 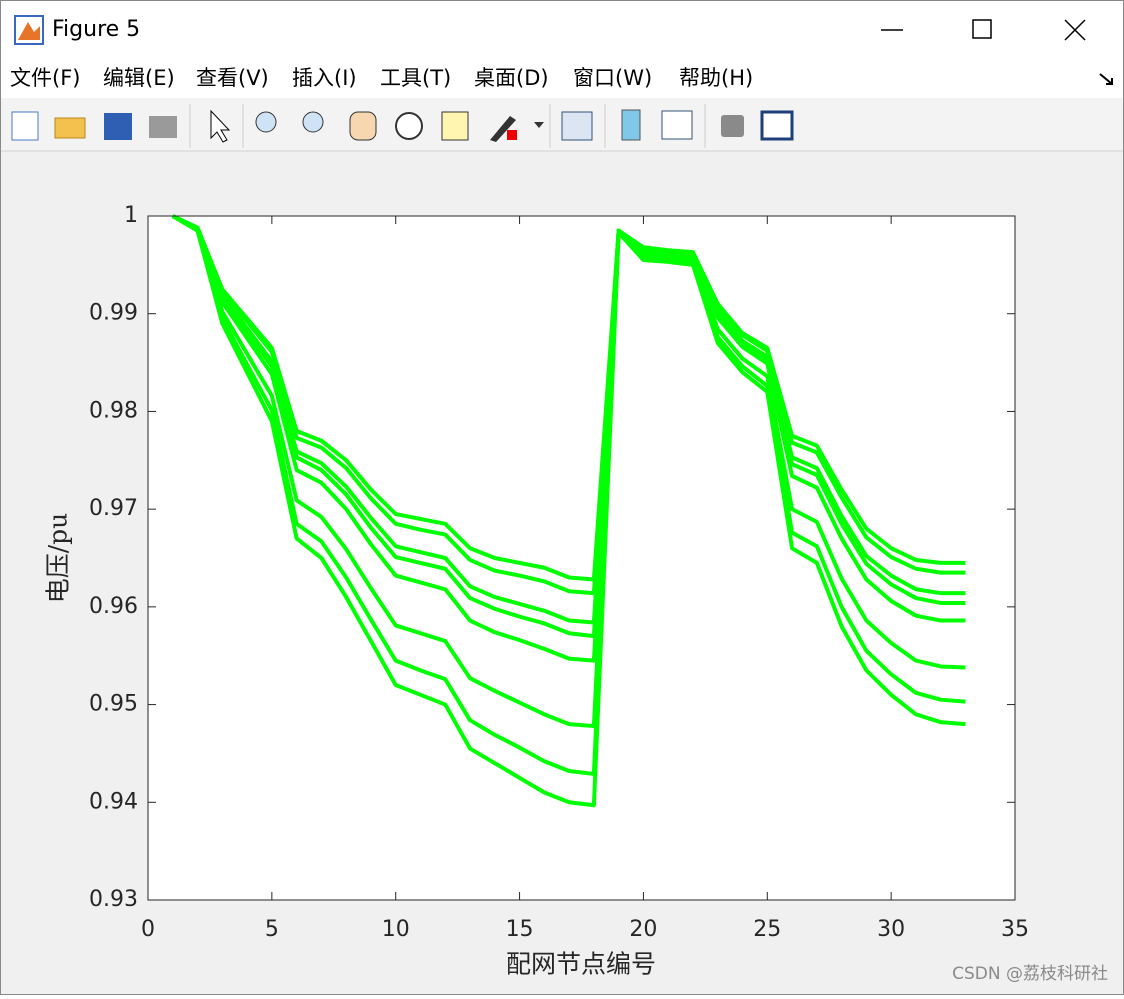 What do you see at coordinates (113, 313) in the screenshot?
I see `y-tick-label: 0.99` at bounding box center [113, 313].